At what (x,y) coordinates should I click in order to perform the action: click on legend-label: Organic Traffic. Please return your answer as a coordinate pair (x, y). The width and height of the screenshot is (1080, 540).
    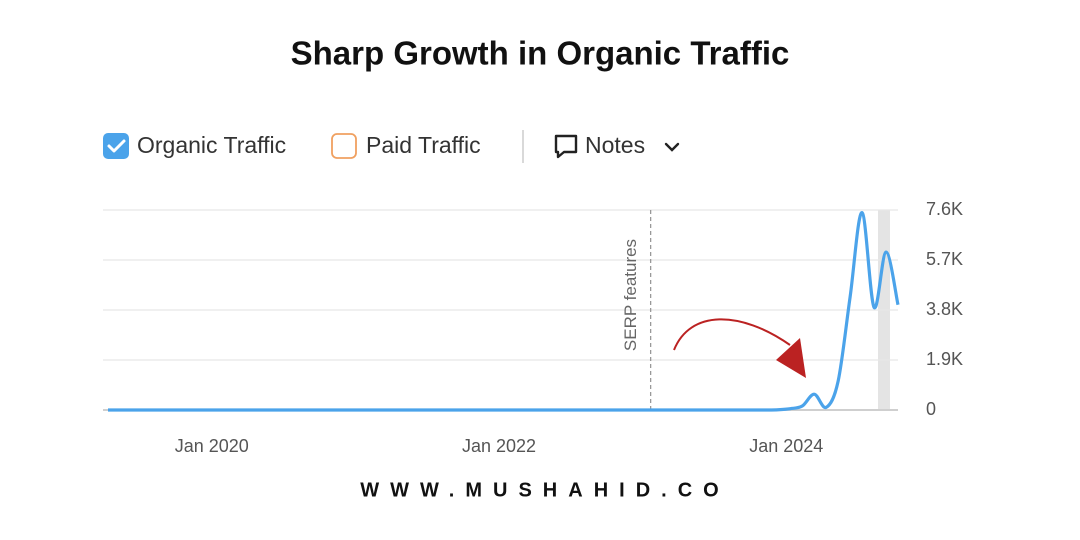
    Looking at the image, I should click on (211, 145).